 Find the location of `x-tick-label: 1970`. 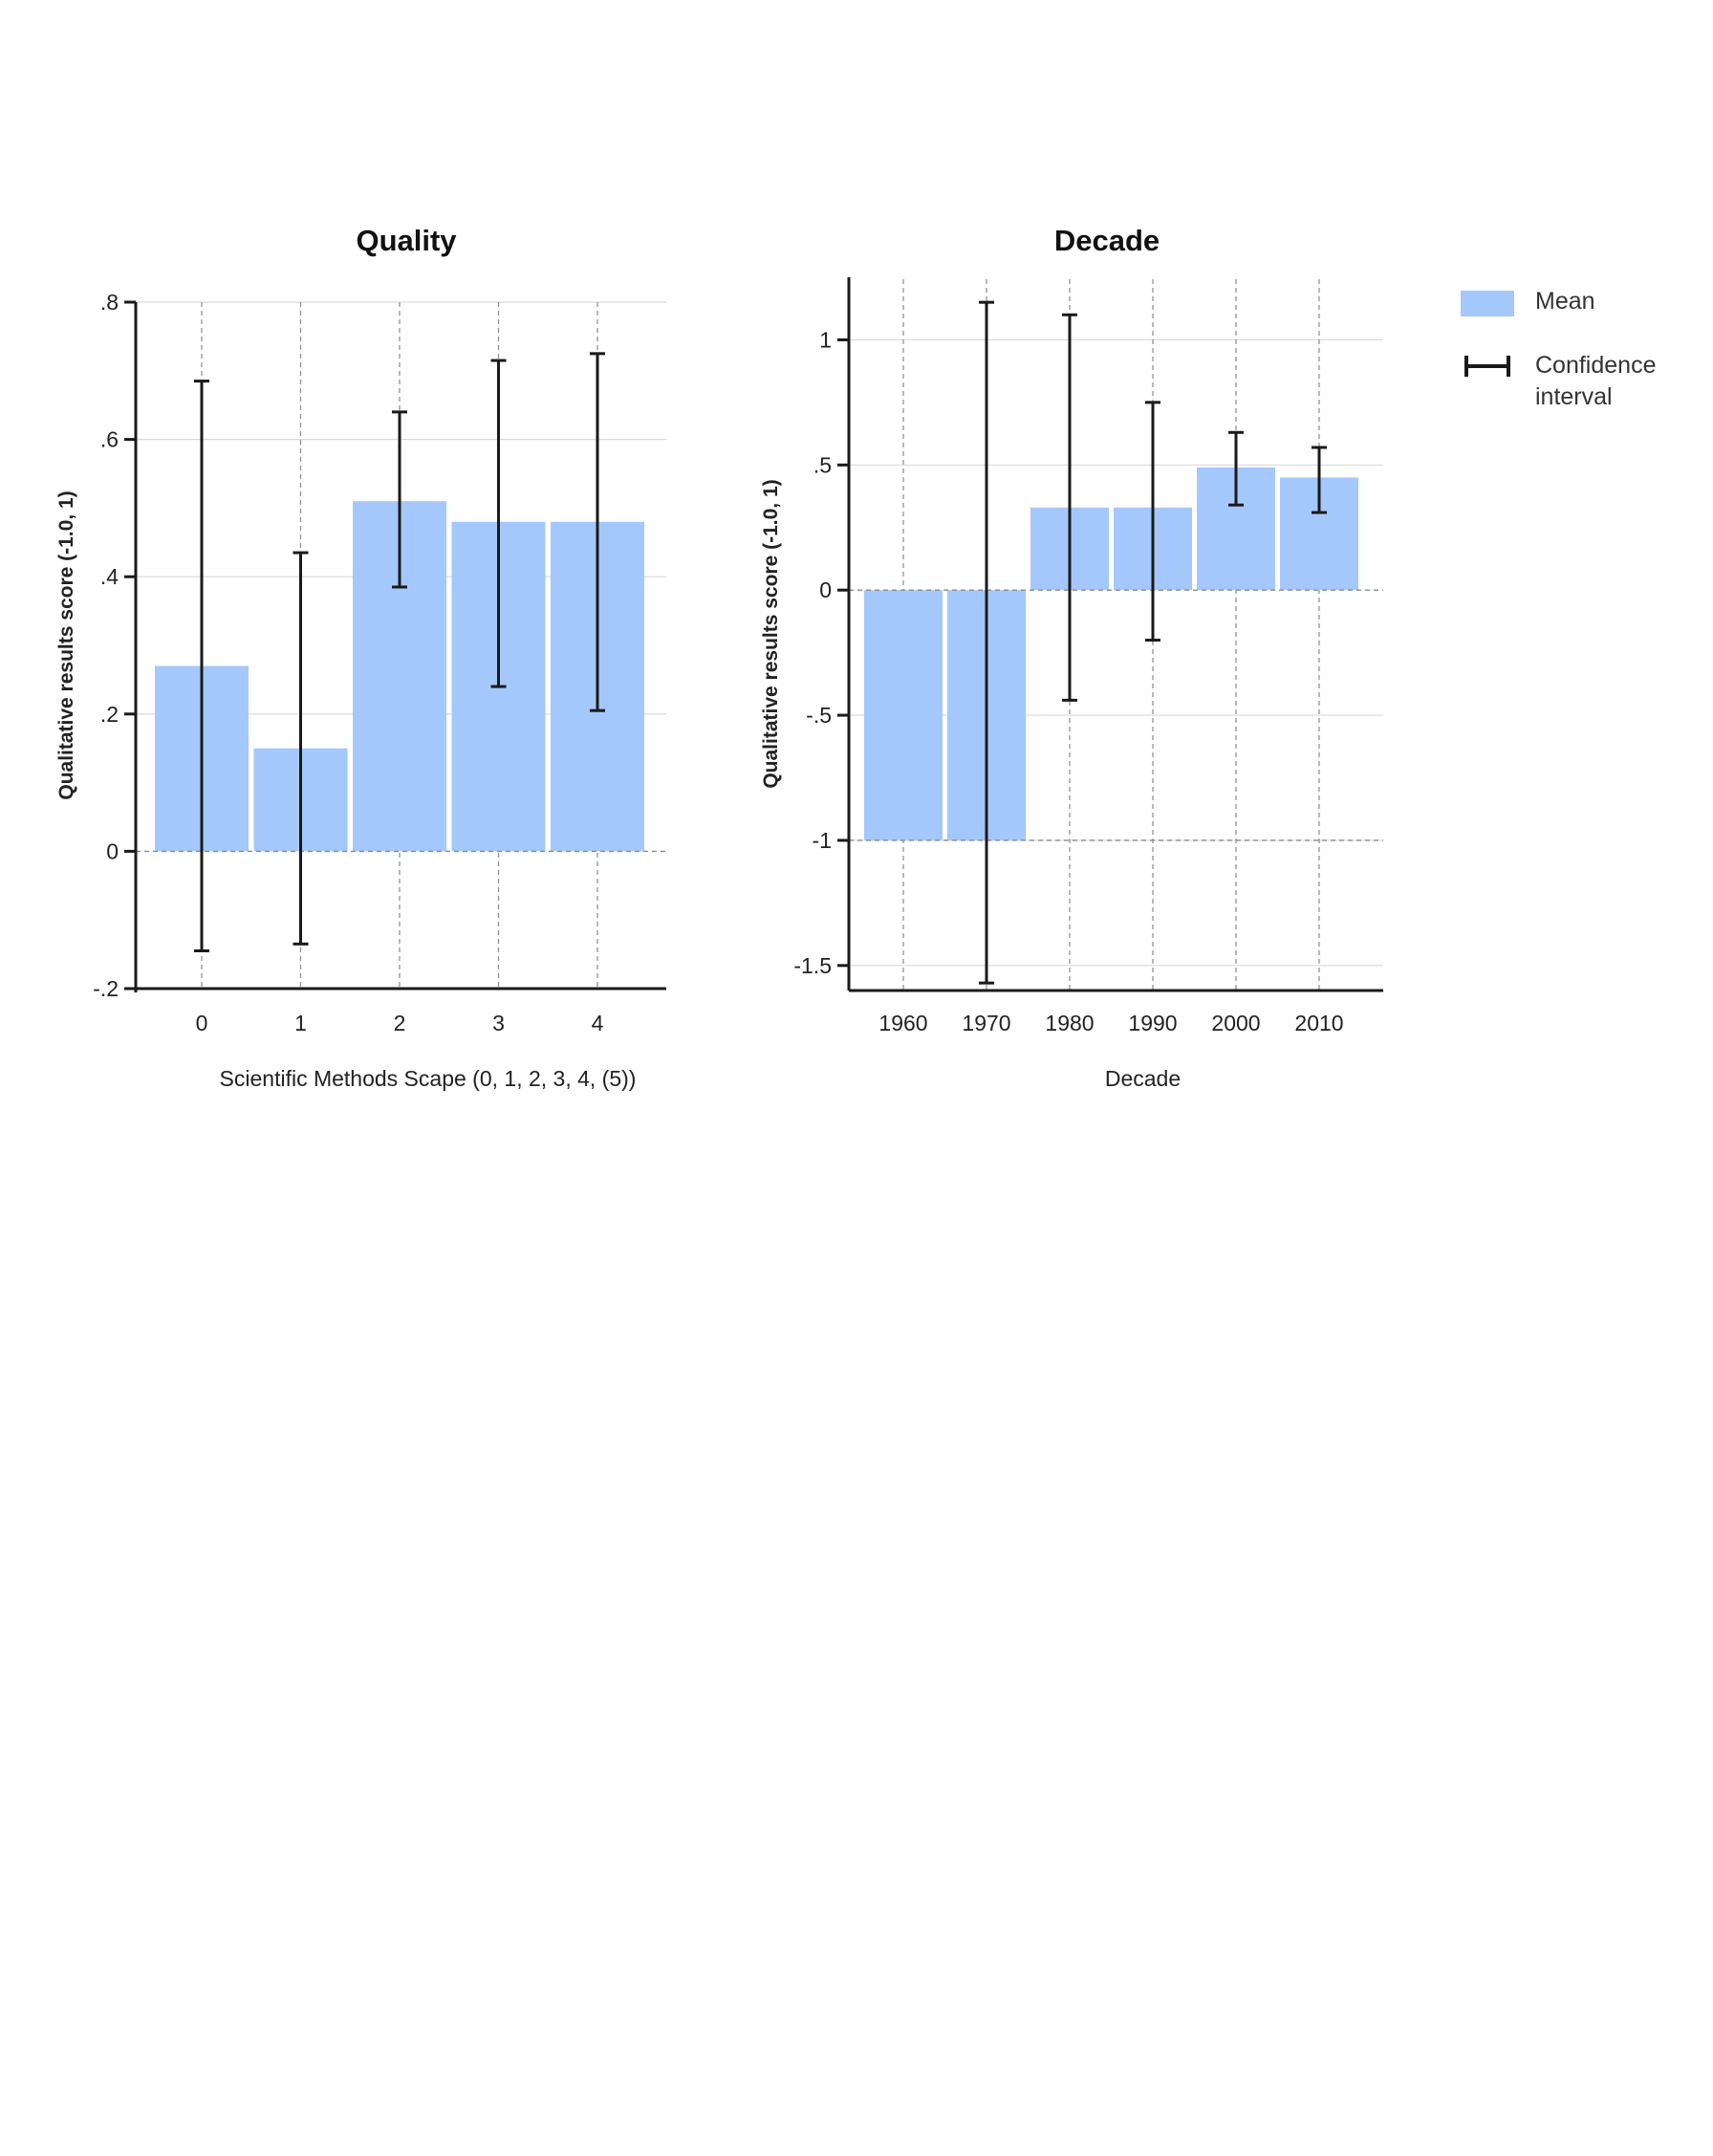

x-tick-label: 1970 is located at coordinates (986, 1023).